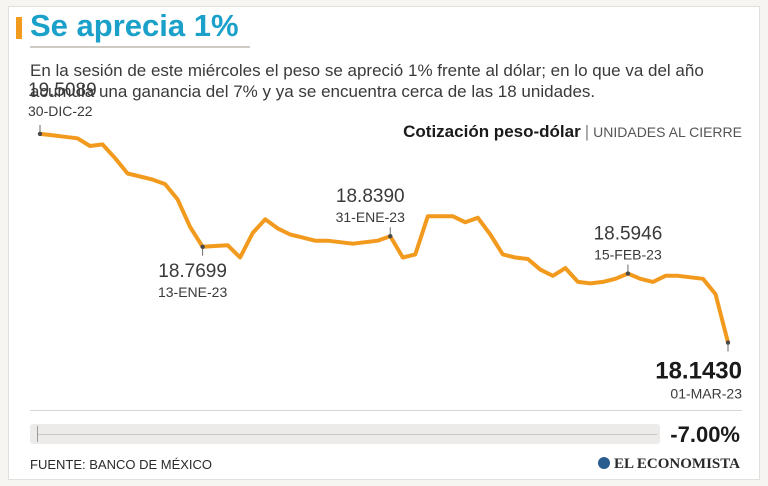 This screenshot has width=768, height=486. What do you see at coordinates (62, 90) in the screenshot?
I see `annotation-value: 19.5089` at bounding box center [62, 90].